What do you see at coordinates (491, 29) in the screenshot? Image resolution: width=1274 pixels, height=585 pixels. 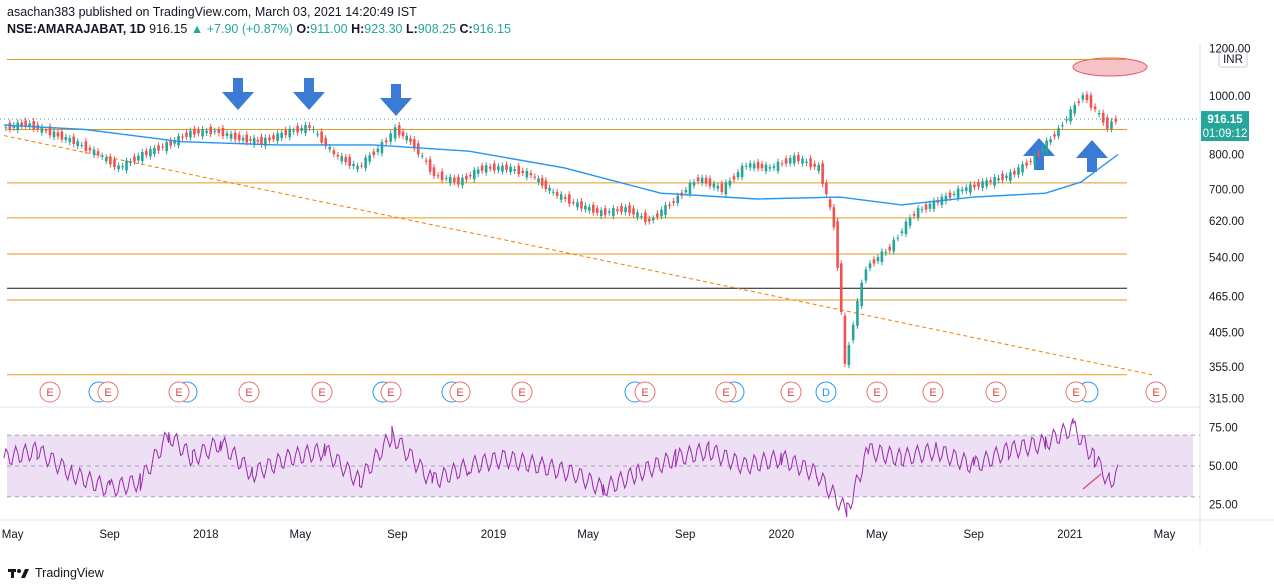 I see `close-value: 916.15` at bounding box center [491, 29].